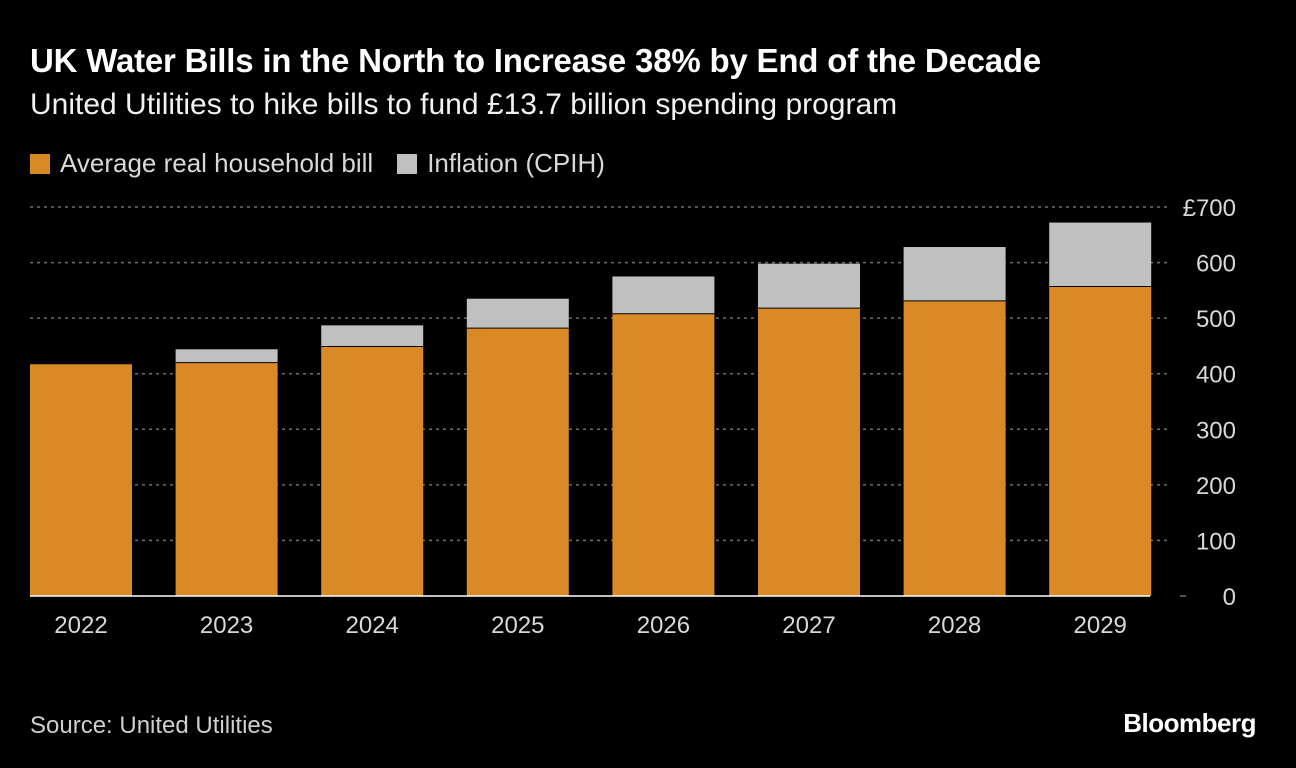 The image size is (1296, 768). What do you see at coordinates (217, 163) in the screenshot?
I see `legend-label-bill: Average real household bill` at bounding box center [217, 163].